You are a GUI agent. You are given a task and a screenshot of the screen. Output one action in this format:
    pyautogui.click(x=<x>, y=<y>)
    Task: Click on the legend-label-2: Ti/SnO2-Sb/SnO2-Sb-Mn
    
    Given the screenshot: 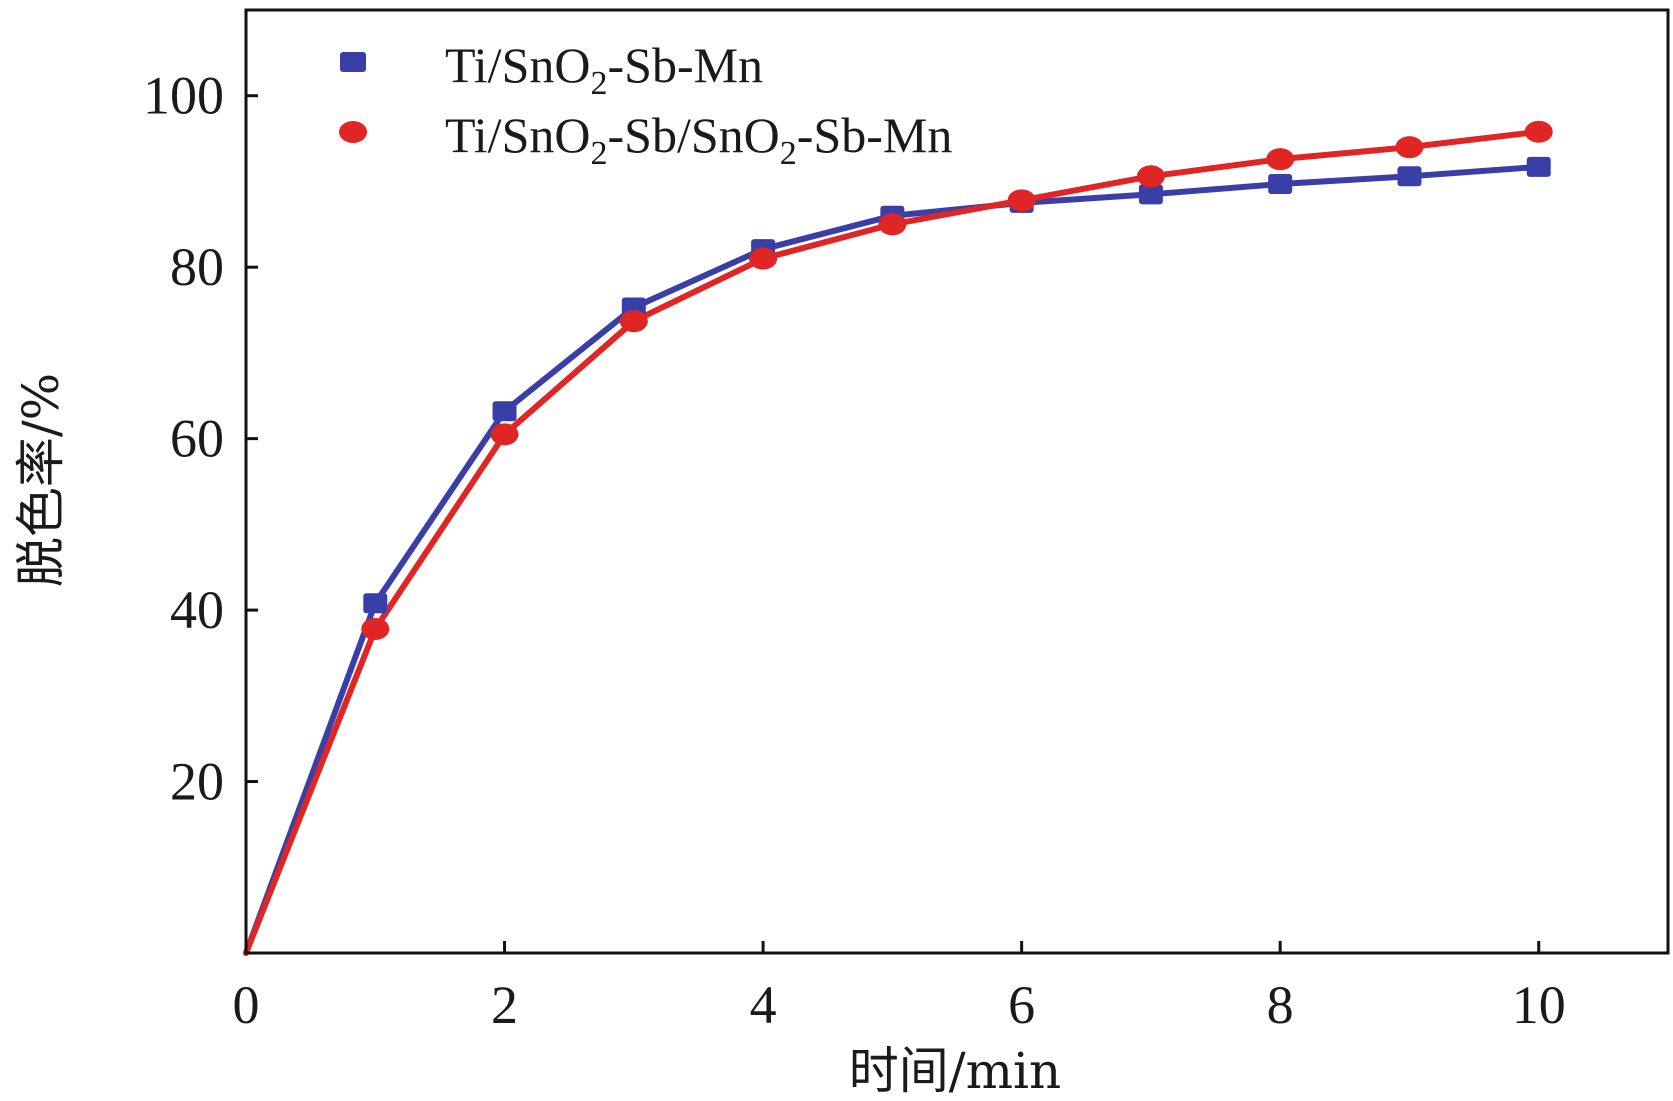 What is the action you would take?
    pyautogui.click(x=698, y=139)
    